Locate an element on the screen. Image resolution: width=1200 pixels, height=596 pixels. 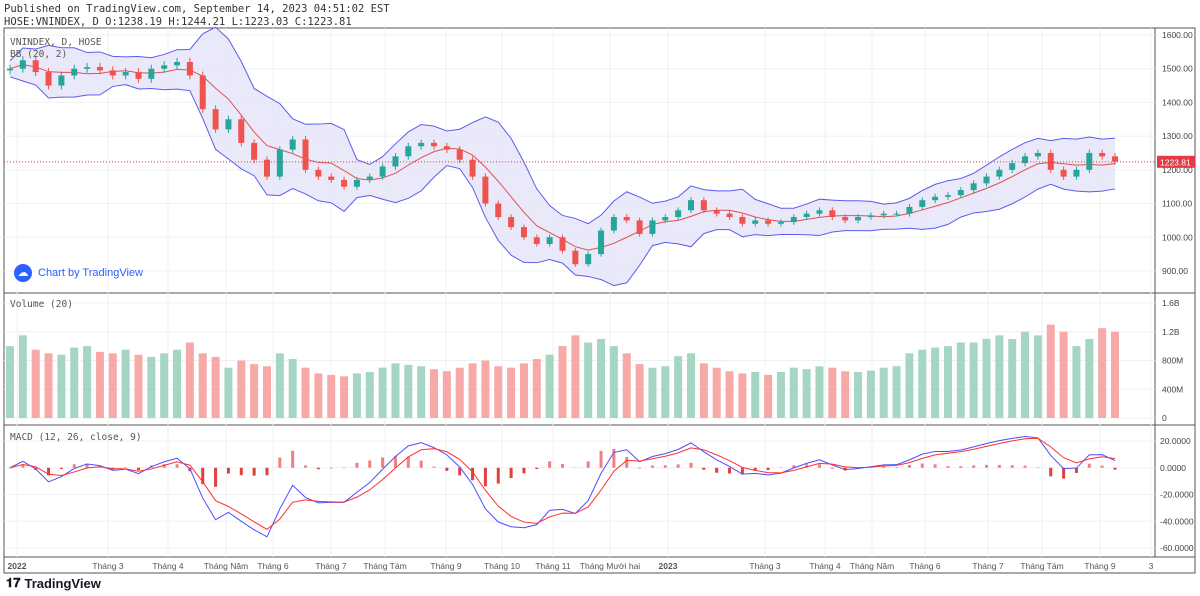
volume-tick-label: 400M is located at coordinates (1172, 389).